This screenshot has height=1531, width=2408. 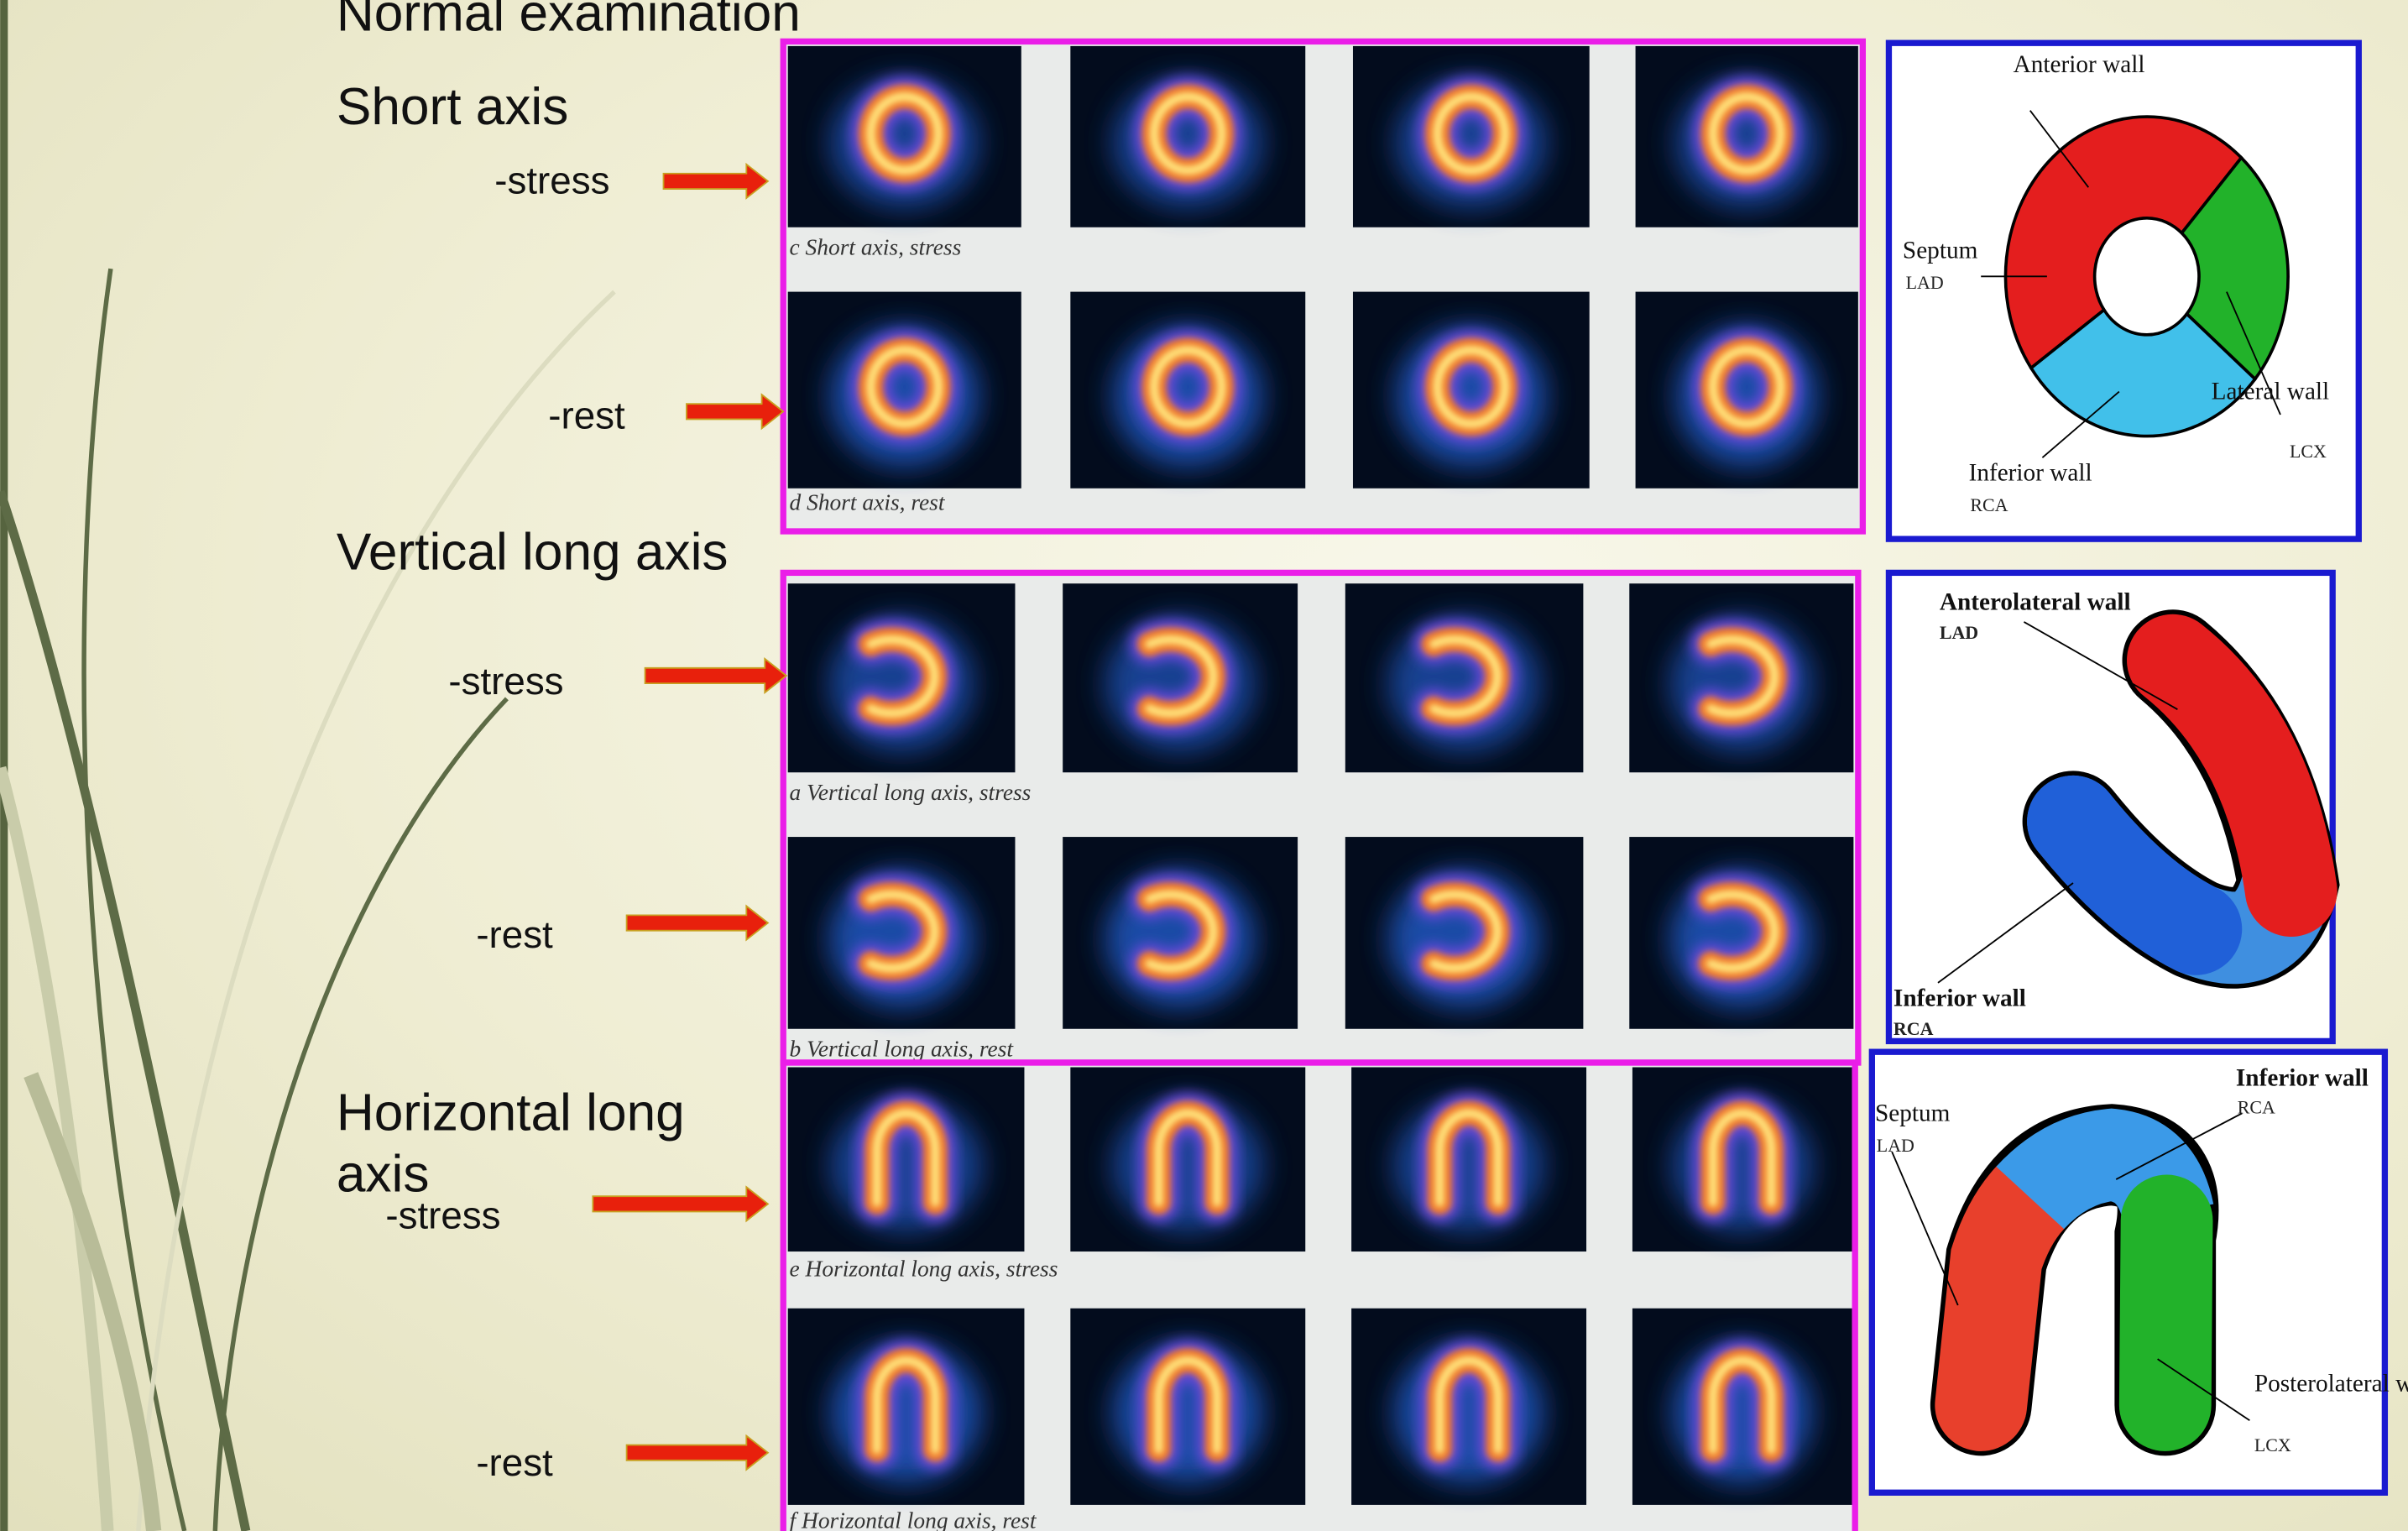 What do you see at coordinates (2331, 1384) in the screenshot?
I see `diagram-label: Posterolateral wall` at bounding box center [2331, 1384].